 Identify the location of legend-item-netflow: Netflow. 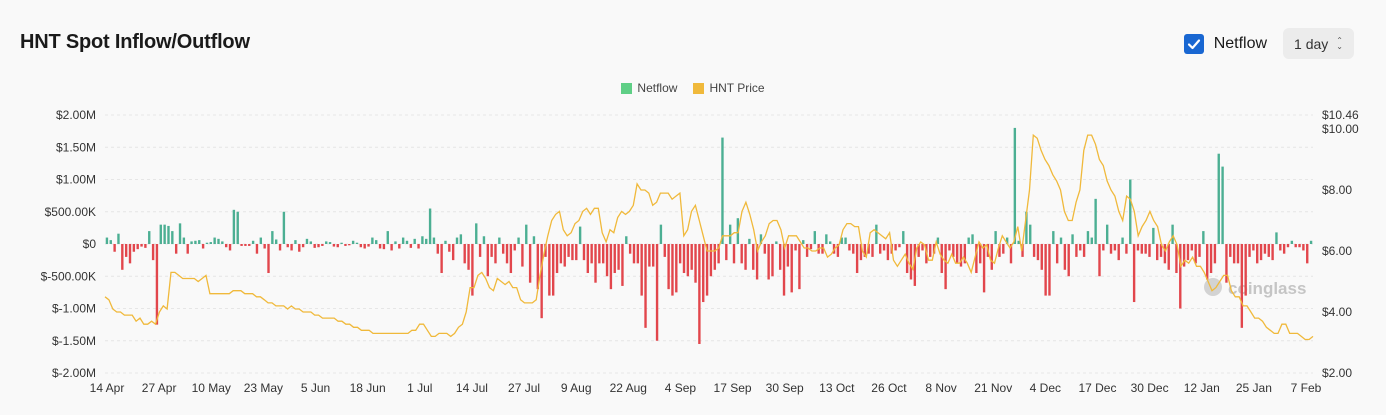
(649, 88).